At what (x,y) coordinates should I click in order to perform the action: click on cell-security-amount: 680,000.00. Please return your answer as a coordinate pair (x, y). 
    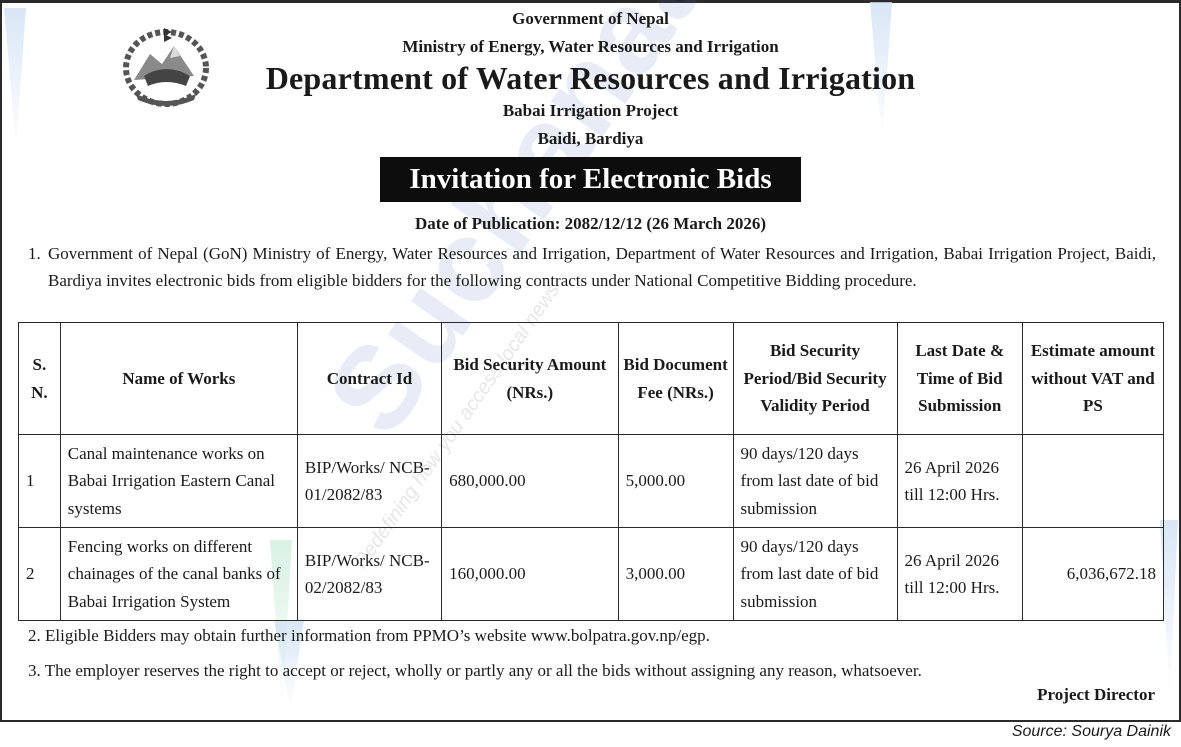
    Looking at the image, I should click on (530, 481).